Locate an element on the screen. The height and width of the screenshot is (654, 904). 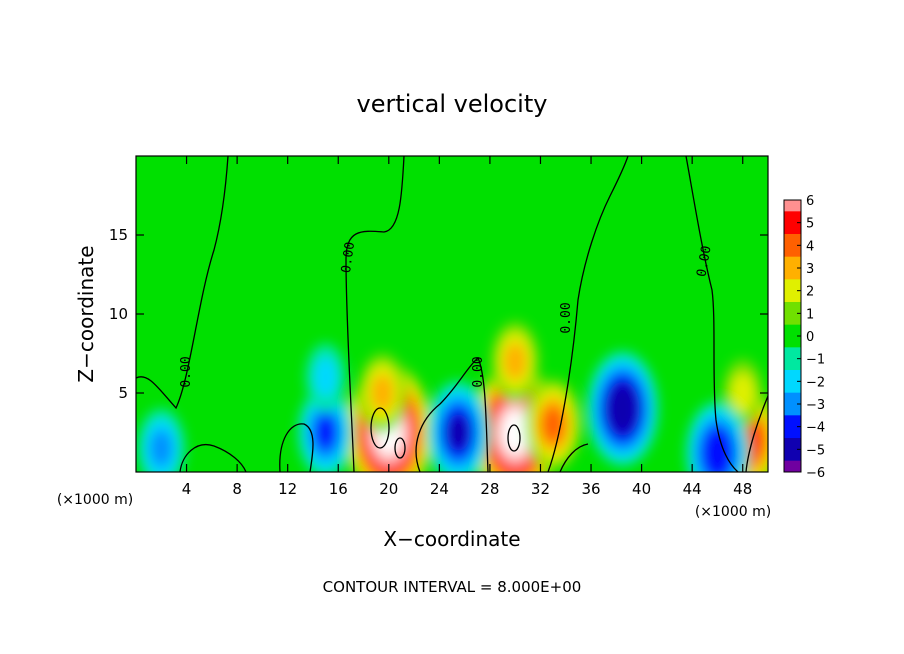
y-tick-label: 5 is located at coordinates (123, 393).